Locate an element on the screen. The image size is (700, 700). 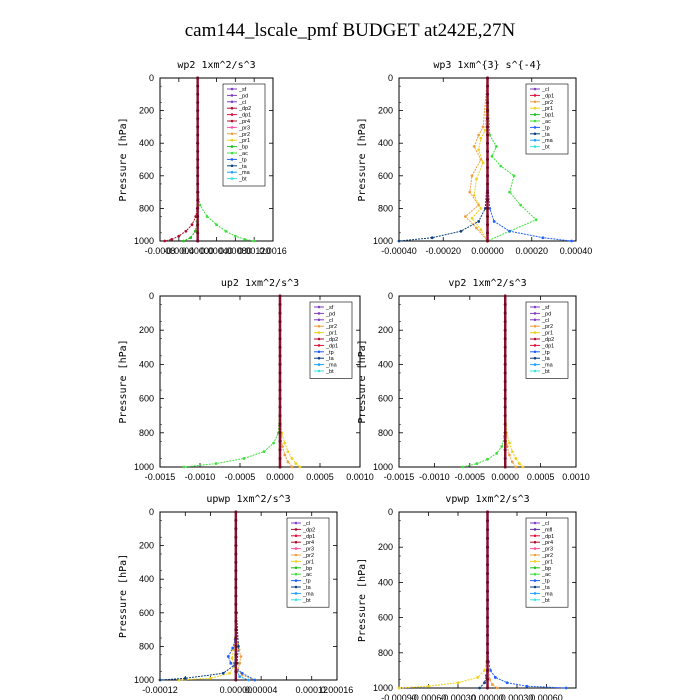
legend-entry: _bp is located at coordinates (307, 569).